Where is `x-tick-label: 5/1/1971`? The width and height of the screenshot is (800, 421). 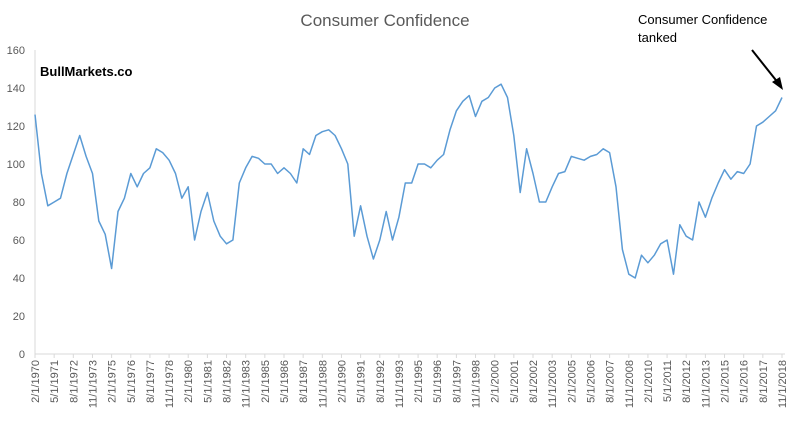
x-tick-label: 5/1/1971 is located at coordinates (55, 381).